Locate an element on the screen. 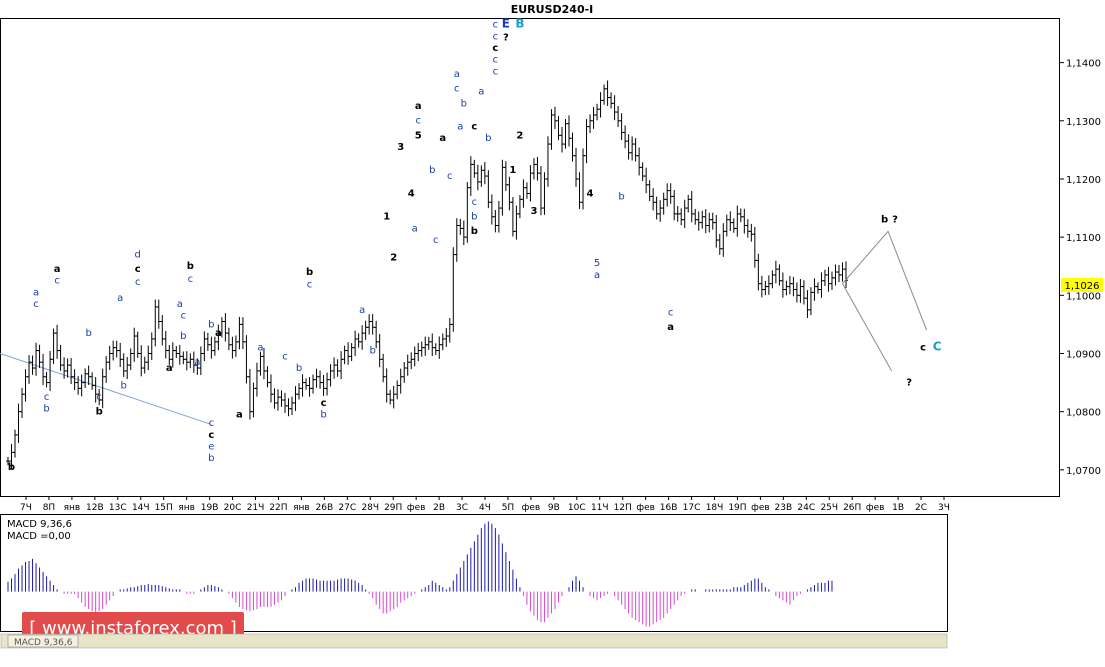  price-badge-text: 1,1026 is located at coordinates (1082, 286).